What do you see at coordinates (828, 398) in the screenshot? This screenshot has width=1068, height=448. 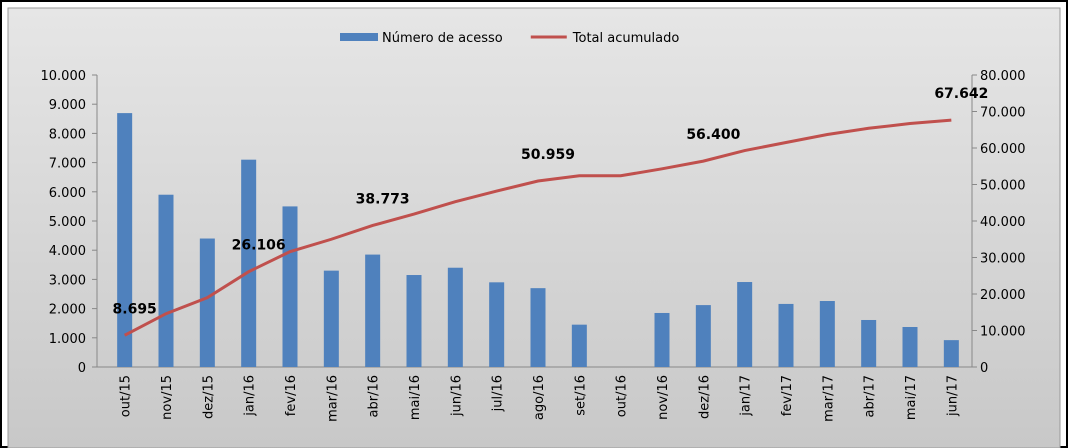 I see `x-tick-label: mar/17` at bounding box center [828, 398].